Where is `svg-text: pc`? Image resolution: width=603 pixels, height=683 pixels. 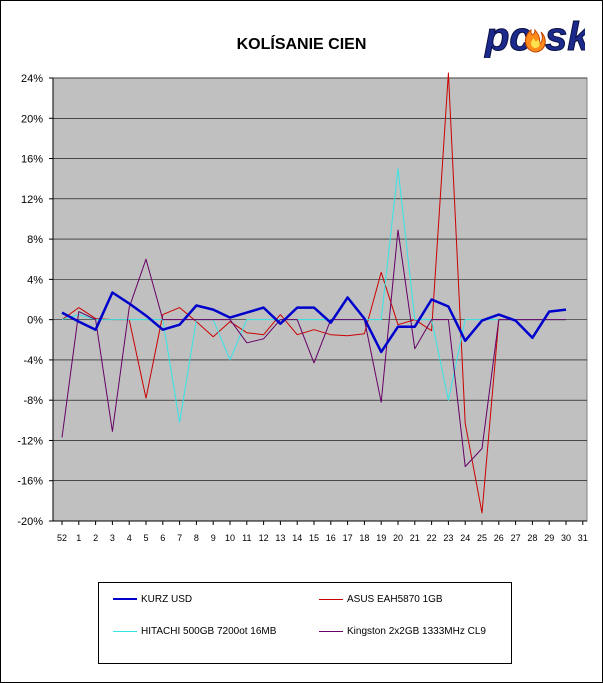
svg-text: pc is located at coordinates (508, 36).